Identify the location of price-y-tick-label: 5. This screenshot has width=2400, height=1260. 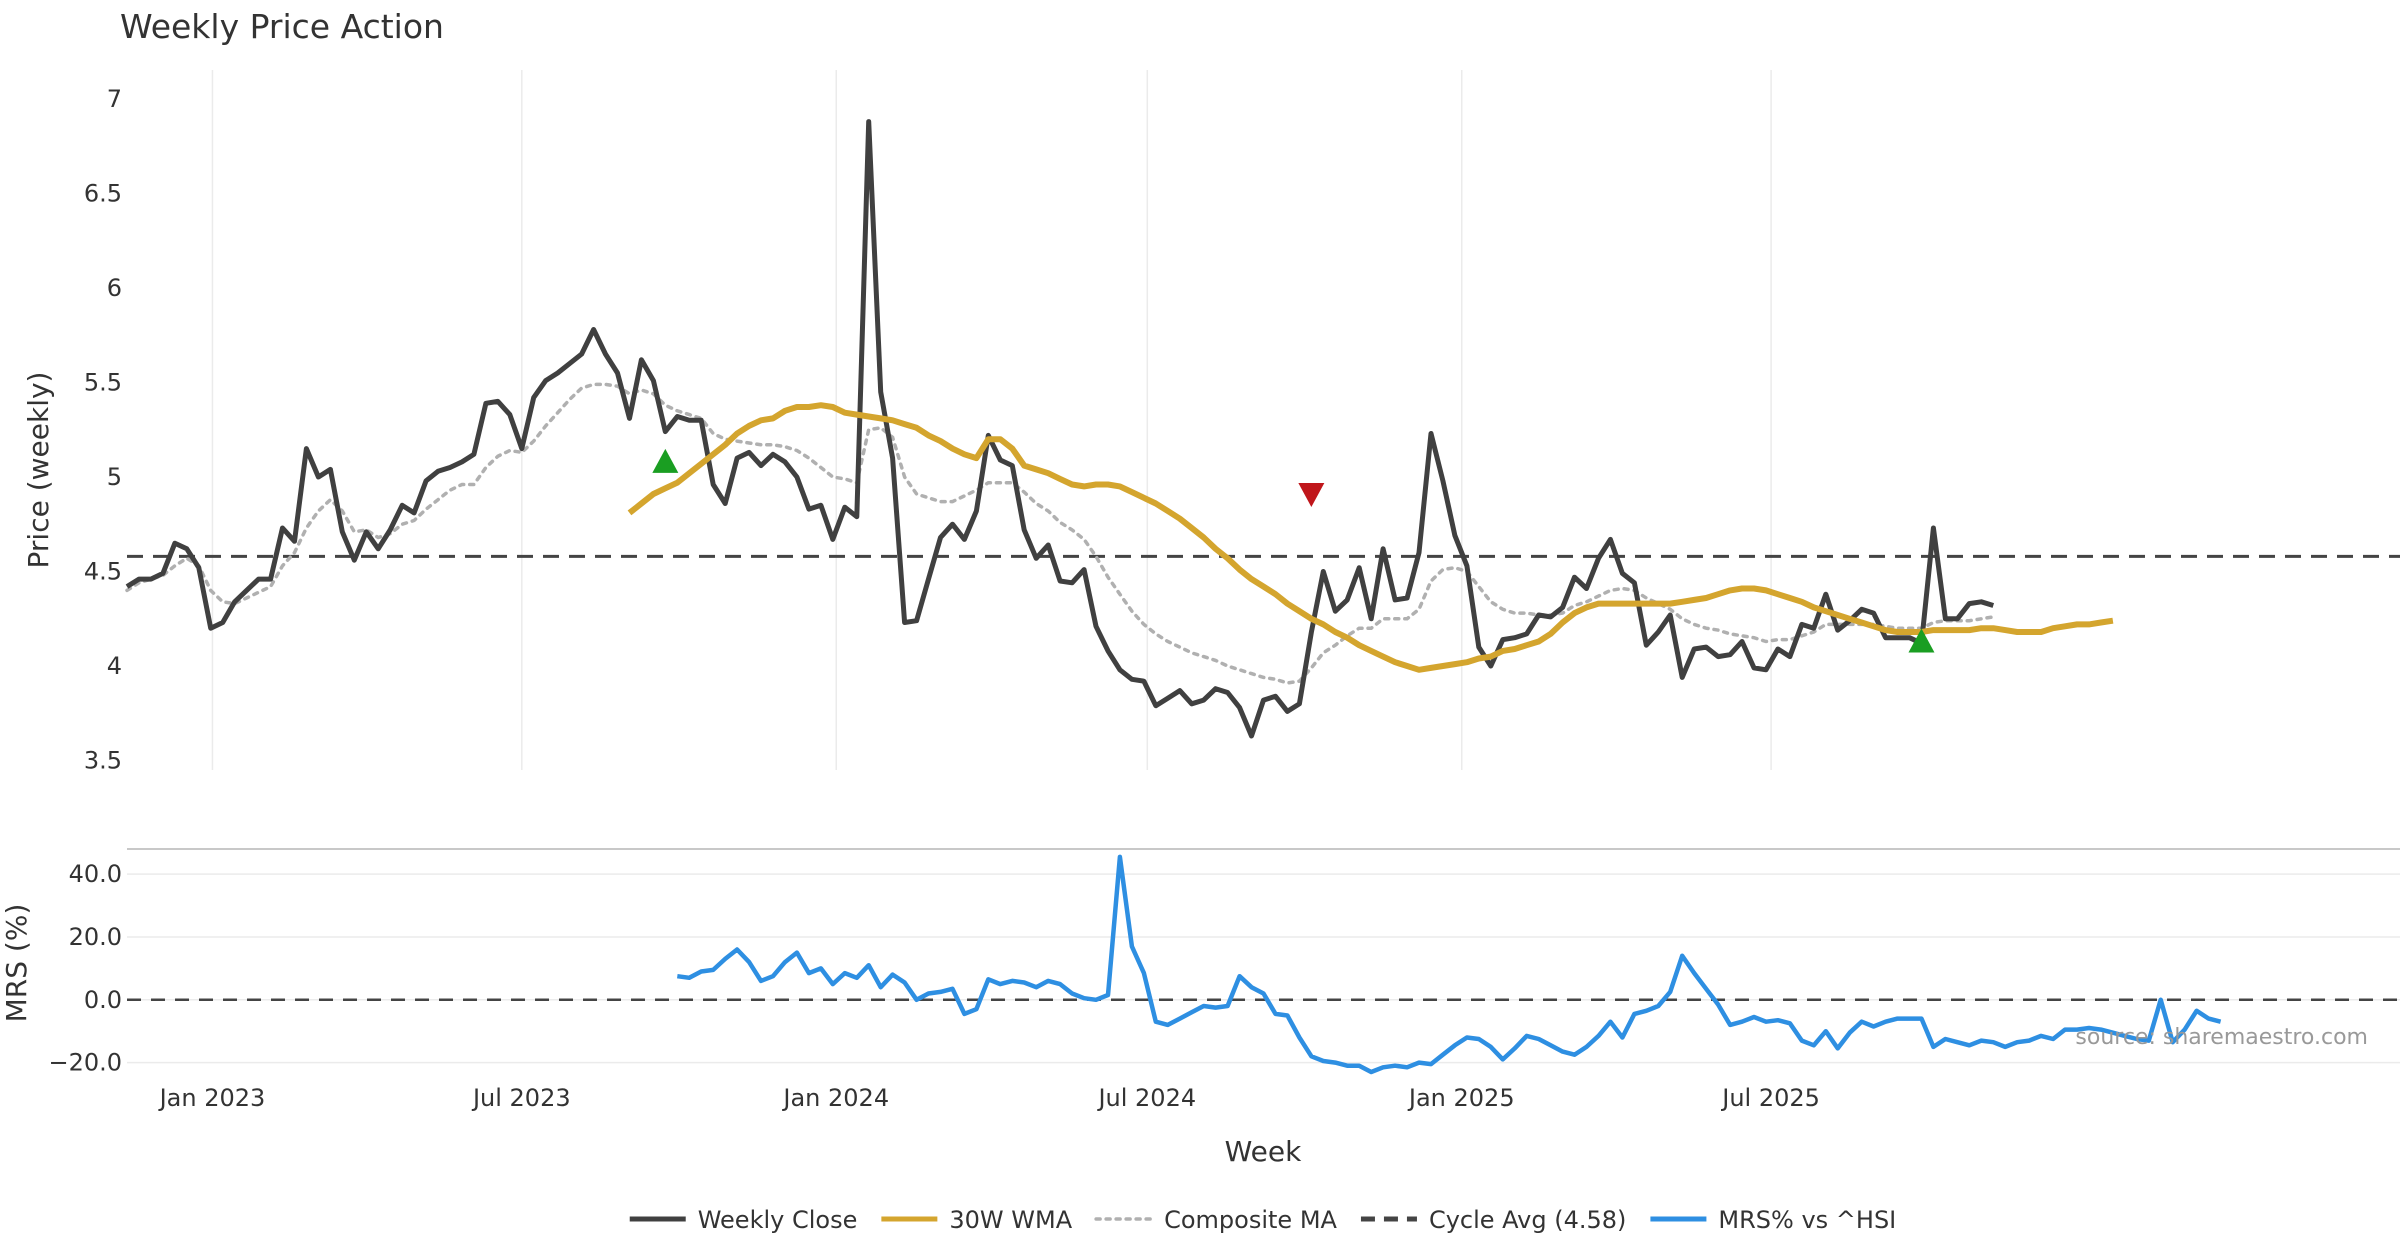
(114, 477).